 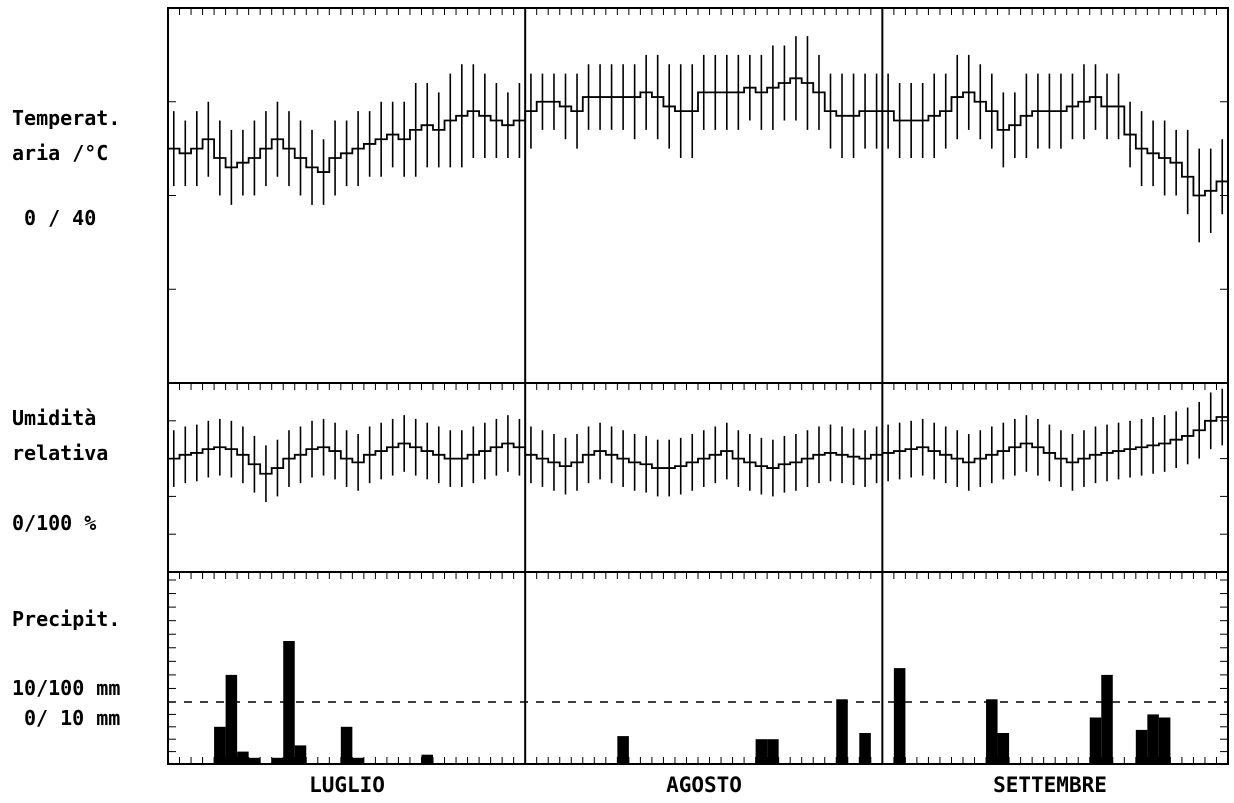 What do you see at coordinates (54, 523) in the screenshot?
I see `hum-range-label: 0/100 %` at bounding box center [54, 523].